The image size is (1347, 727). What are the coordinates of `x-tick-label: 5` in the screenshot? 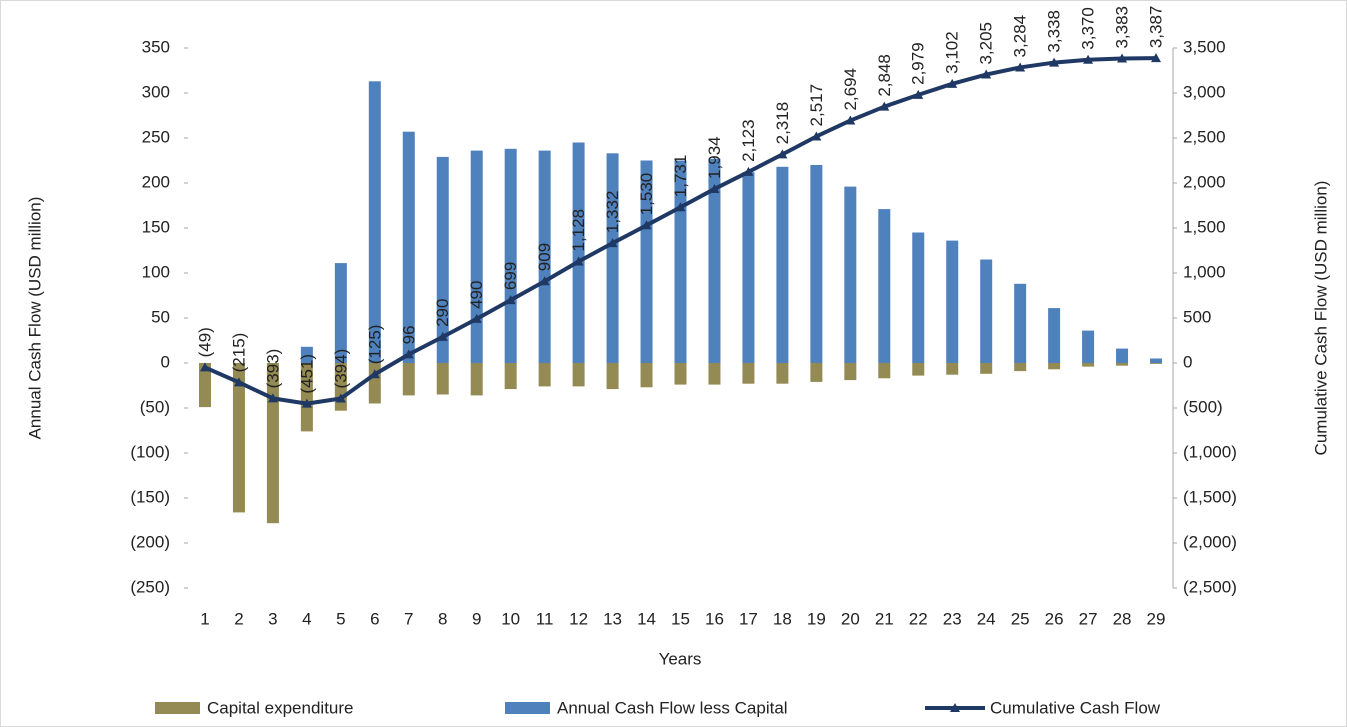 It's located at (340, 618).